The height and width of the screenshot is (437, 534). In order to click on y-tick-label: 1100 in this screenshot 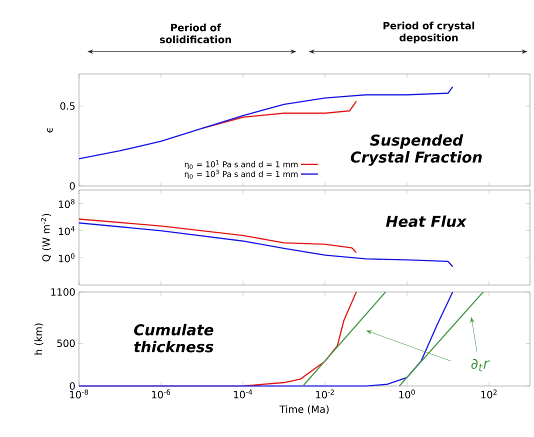, I will do `click(63, 292)`.